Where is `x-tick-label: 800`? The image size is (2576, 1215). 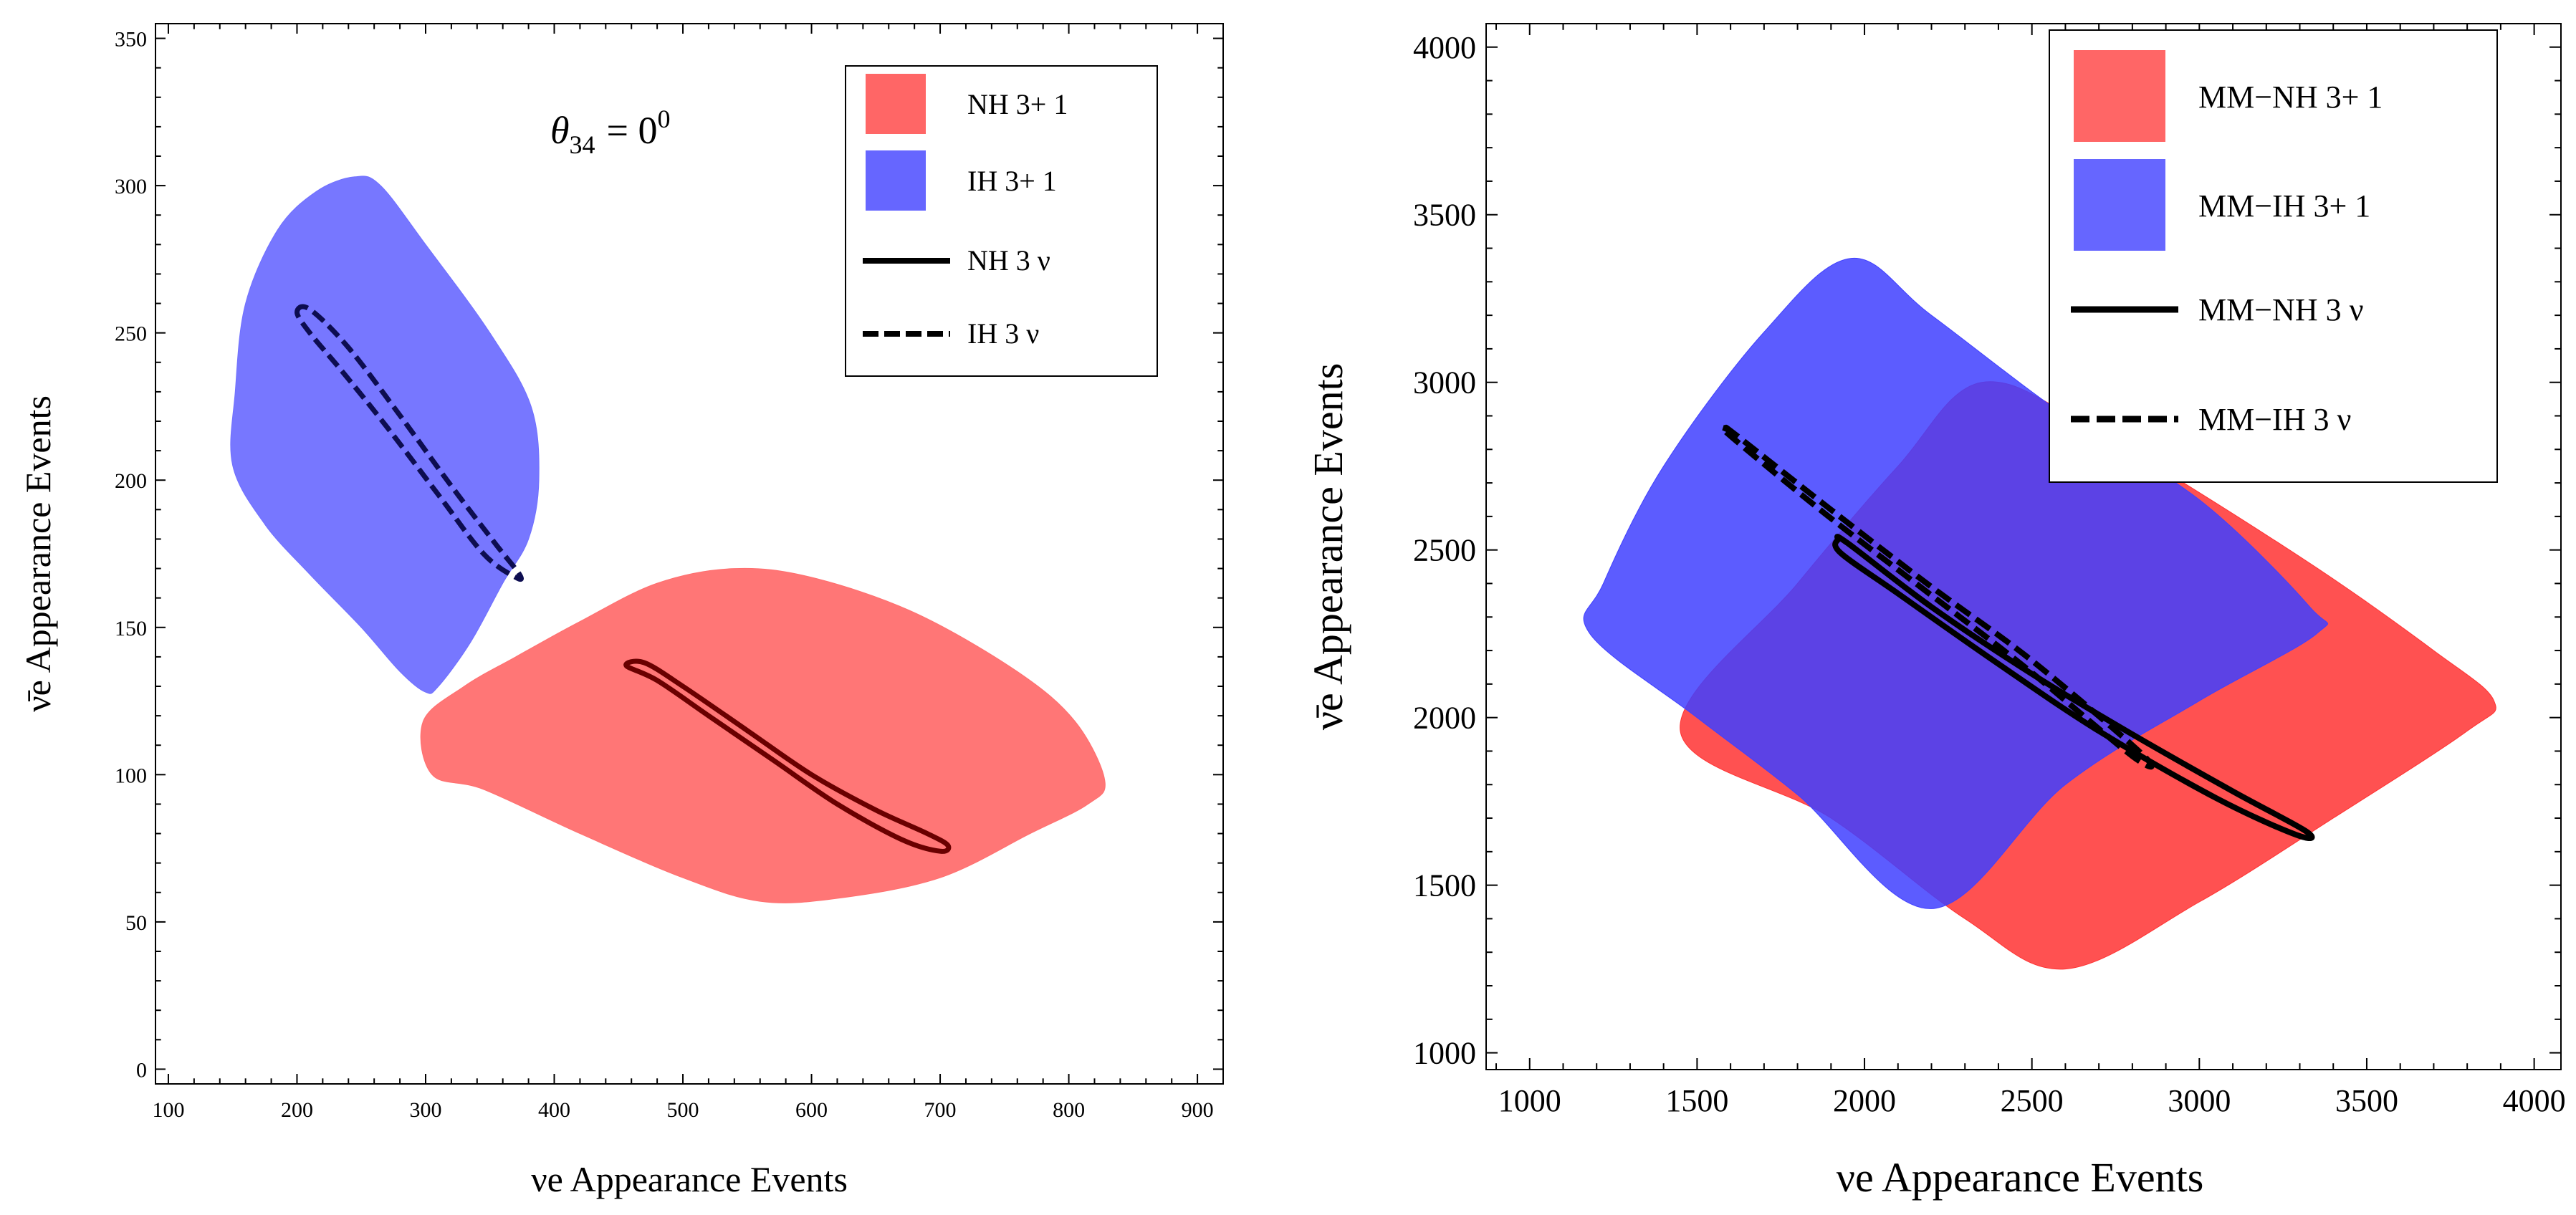 x-tick-label: 800 is located at coordinates (1069, 1110).